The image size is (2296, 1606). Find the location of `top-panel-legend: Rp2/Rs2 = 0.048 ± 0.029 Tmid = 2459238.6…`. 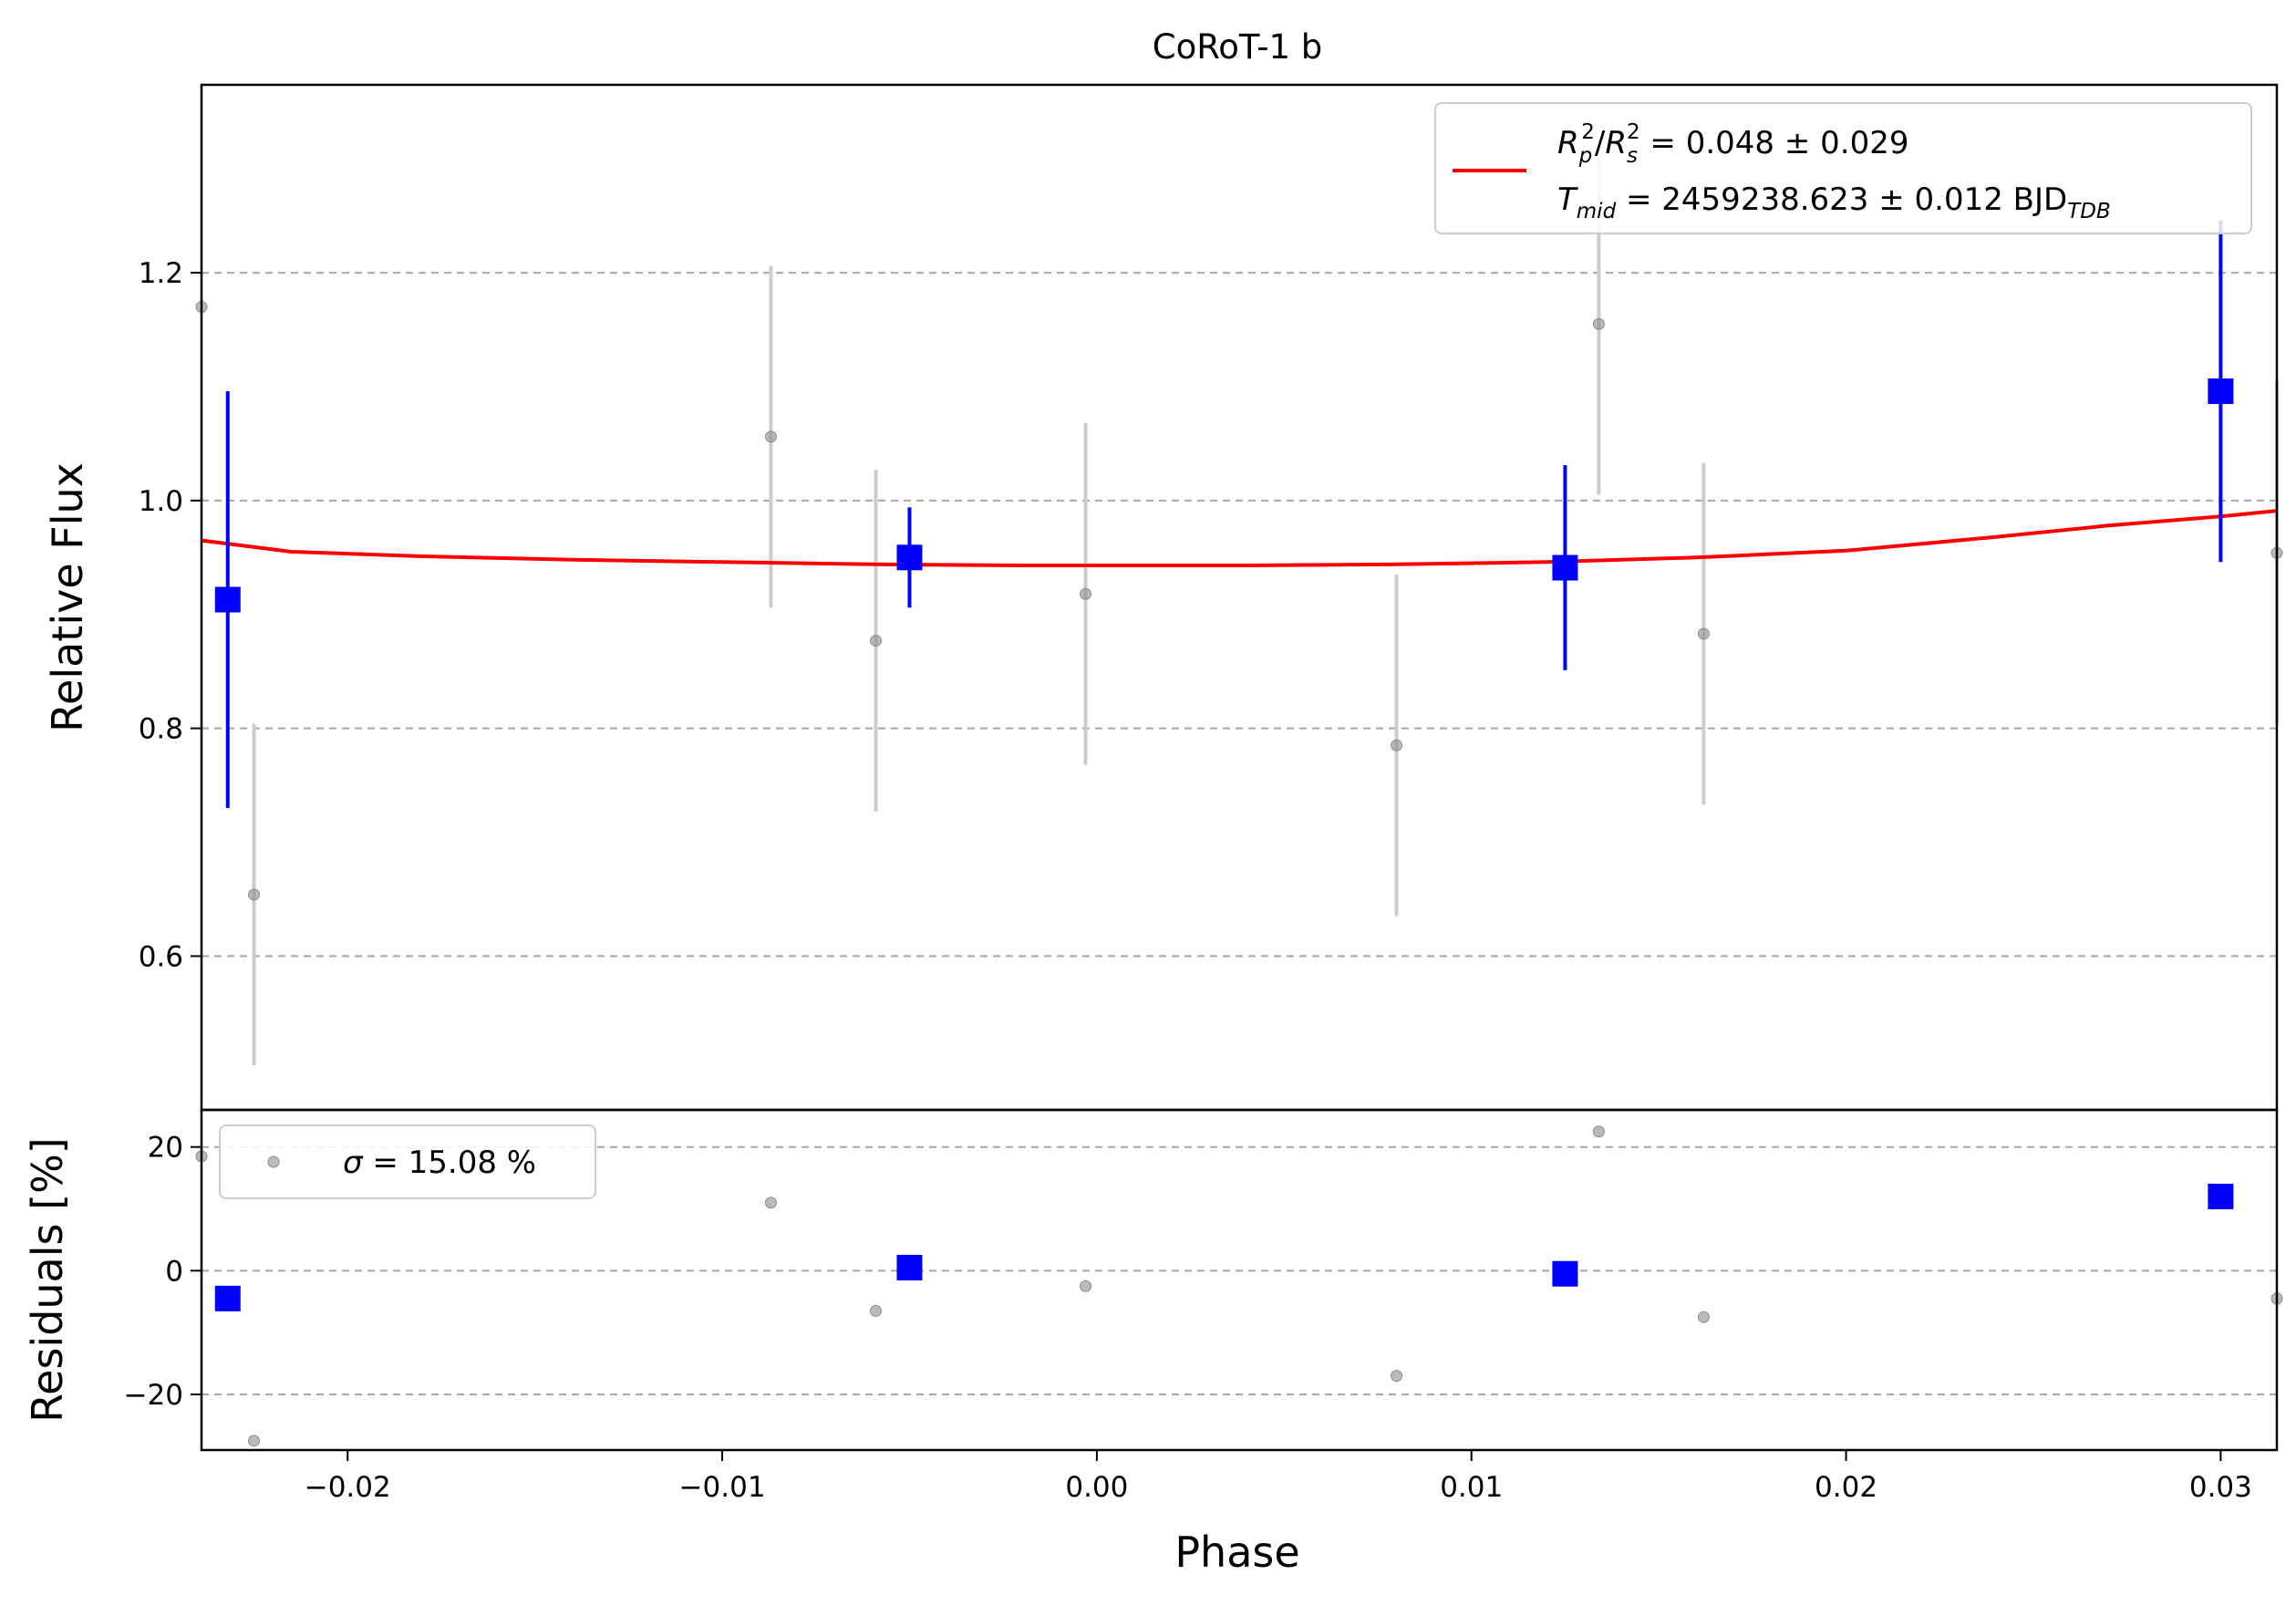

top-panel-legend: Rp2/Rs2 = 0.048 ± 0.029 Tmid = 2459238.6… is located at coordinates (1843, 168).